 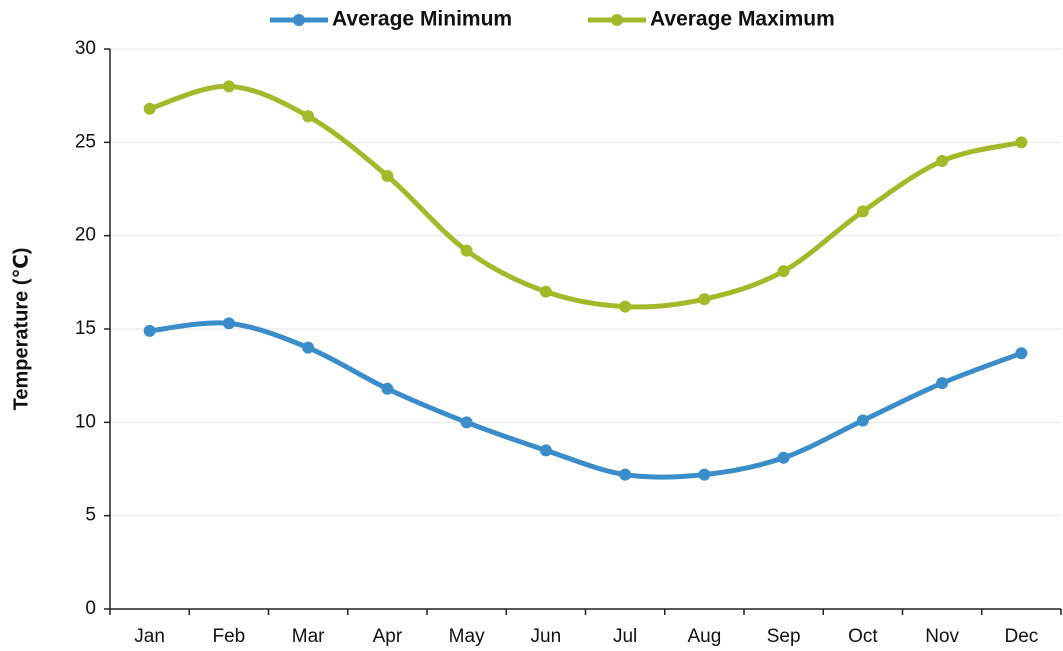 What do you see at coordinates (863, 636) in the screenshot?
I see `x-tick-label: Oct` at bounding box center [863, 636].